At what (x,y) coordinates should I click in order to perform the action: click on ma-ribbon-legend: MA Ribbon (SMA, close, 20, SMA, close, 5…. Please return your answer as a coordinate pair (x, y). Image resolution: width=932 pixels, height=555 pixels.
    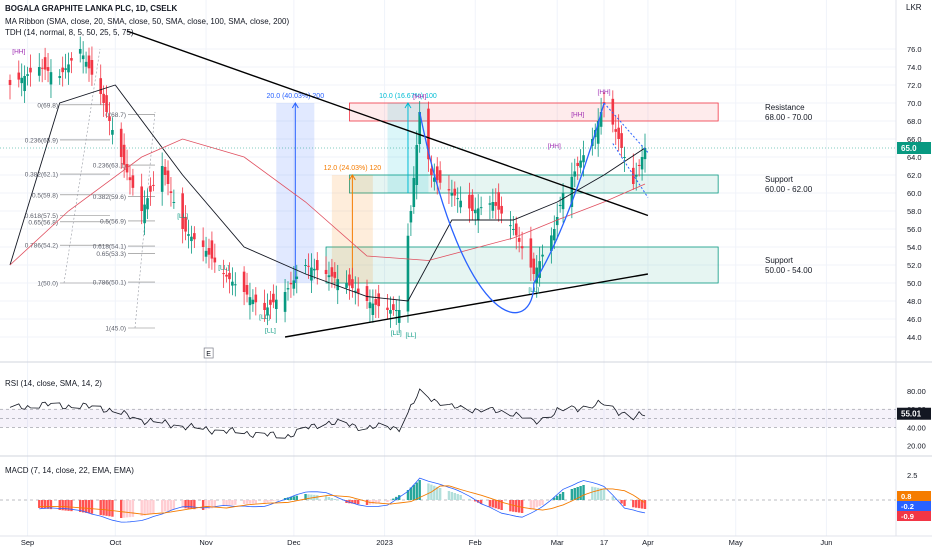
    Looking at the image, I should click on (147, 21).